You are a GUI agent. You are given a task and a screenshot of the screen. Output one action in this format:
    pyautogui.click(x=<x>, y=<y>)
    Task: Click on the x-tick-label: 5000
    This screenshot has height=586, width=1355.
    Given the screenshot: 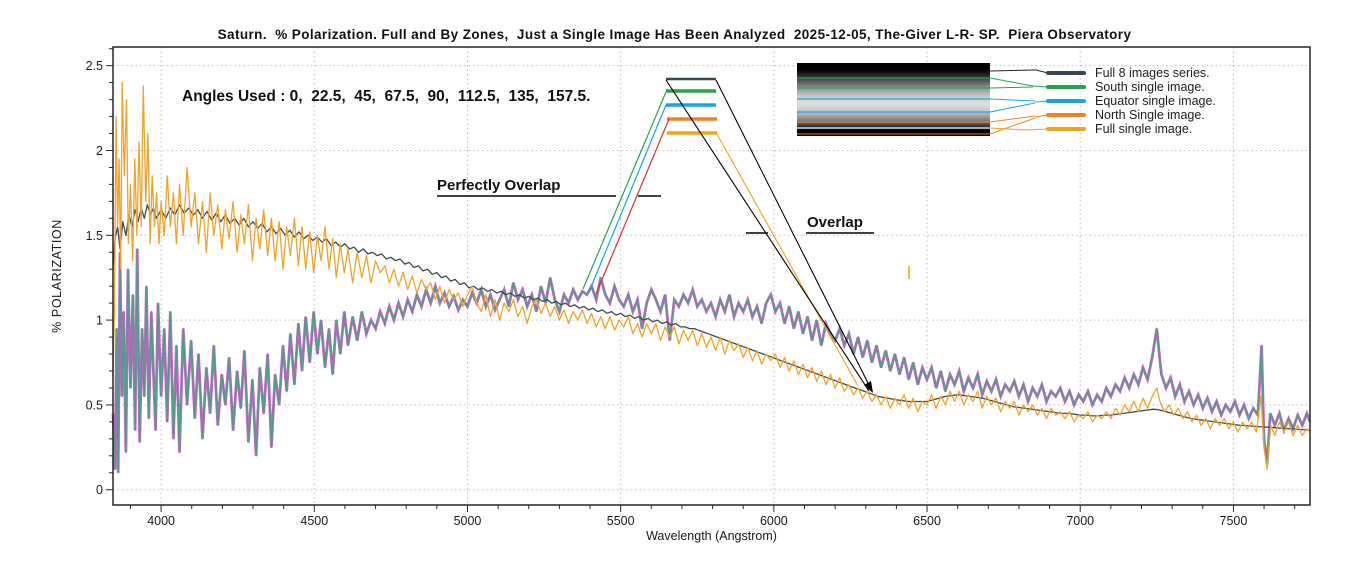 What is the action you would take?
    pyautogui.click(x=468, y=521)
    